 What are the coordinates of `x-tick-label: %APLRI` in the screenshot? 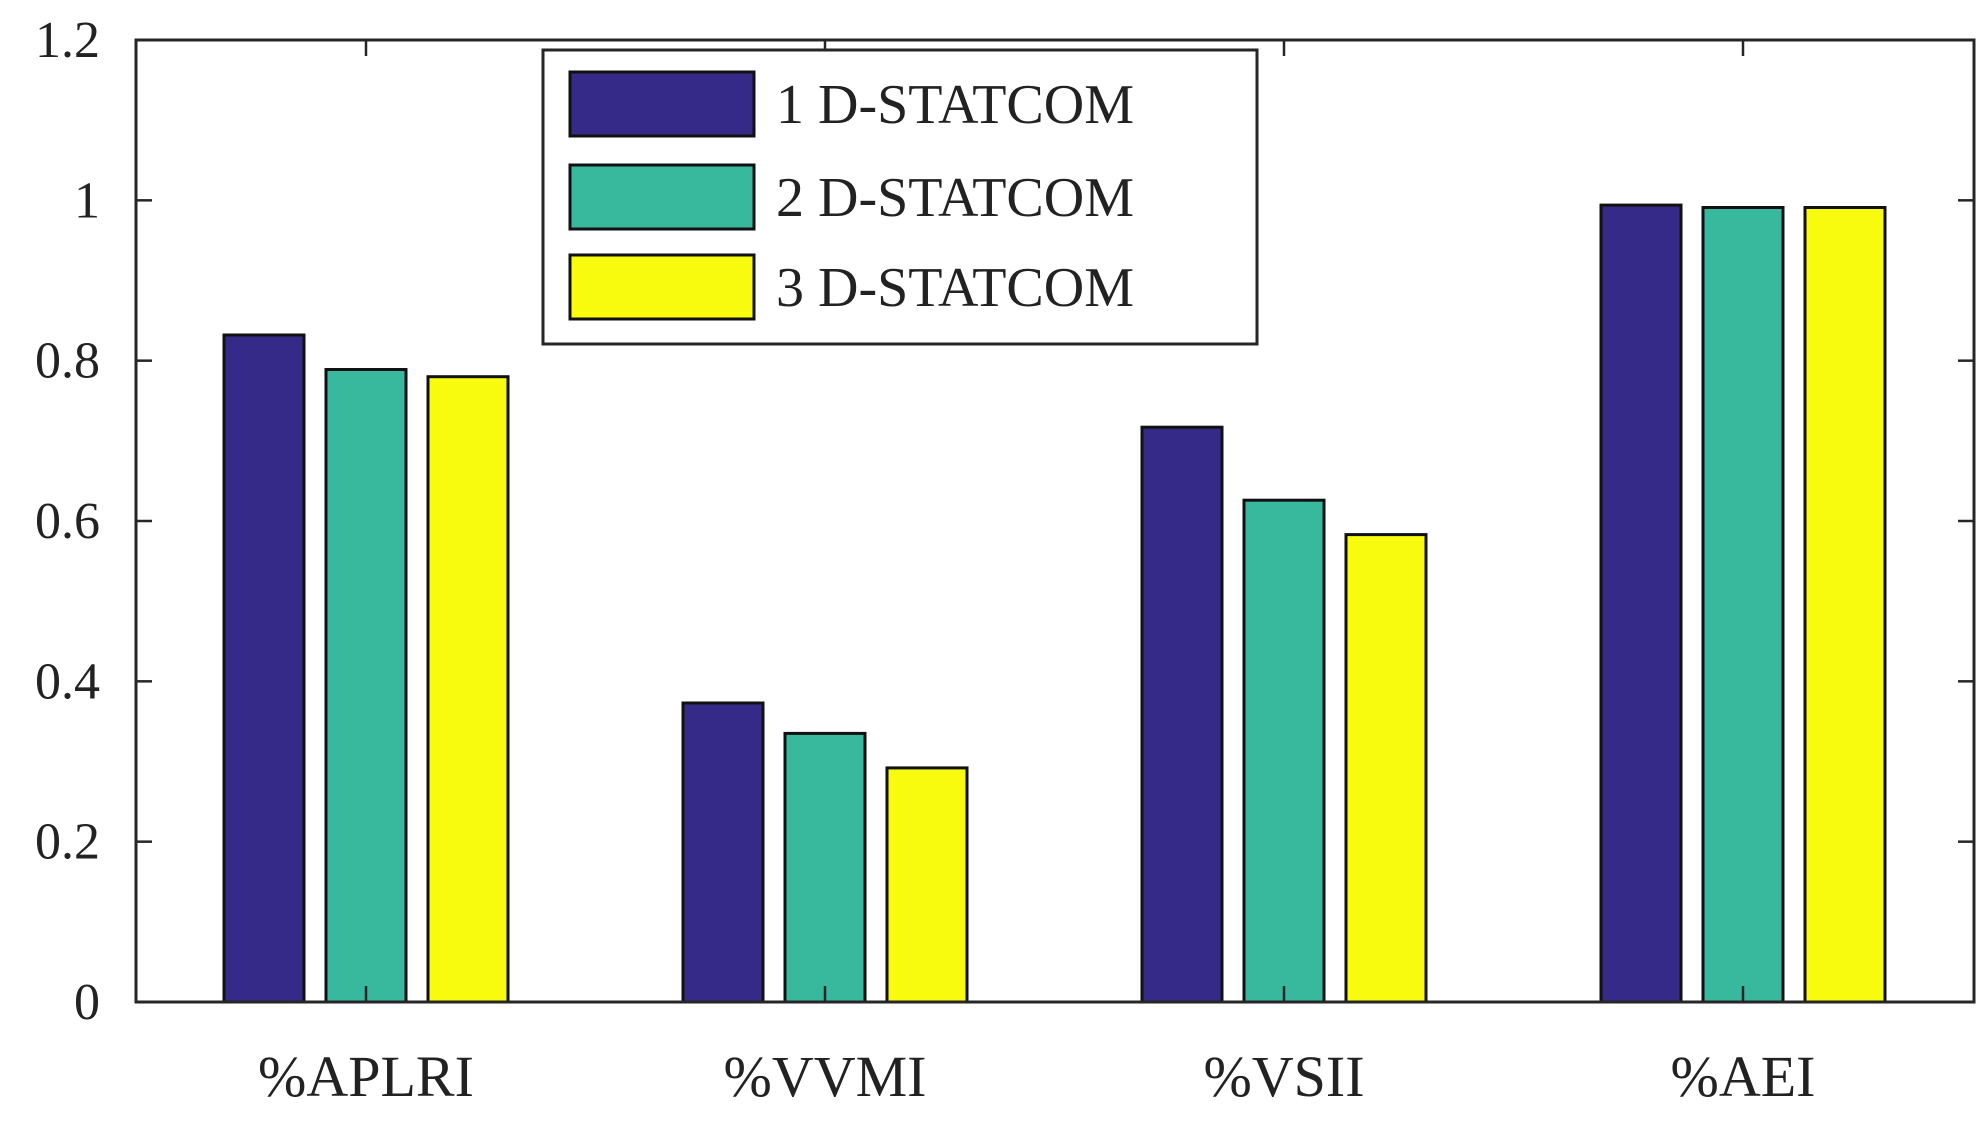 It's located at (366, 1076).